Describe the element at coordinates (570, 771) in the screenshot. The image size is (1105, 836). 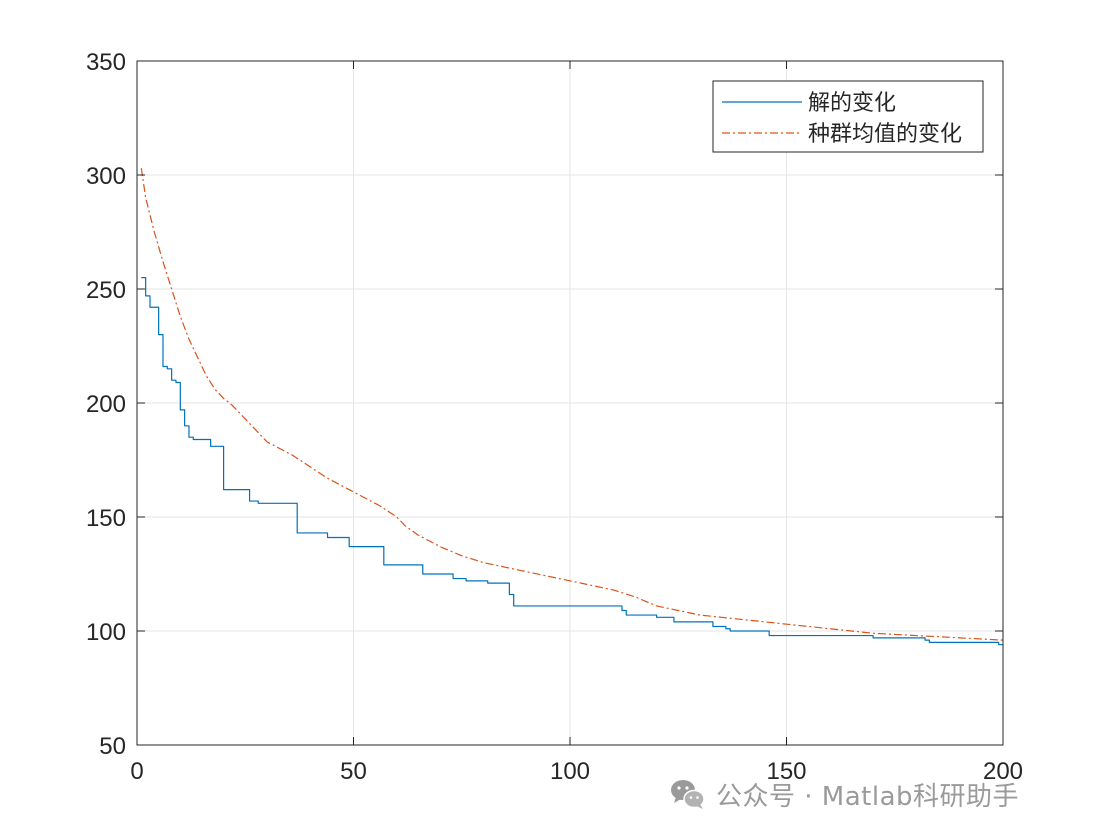
I see `x-tick-label: 100` at that location.